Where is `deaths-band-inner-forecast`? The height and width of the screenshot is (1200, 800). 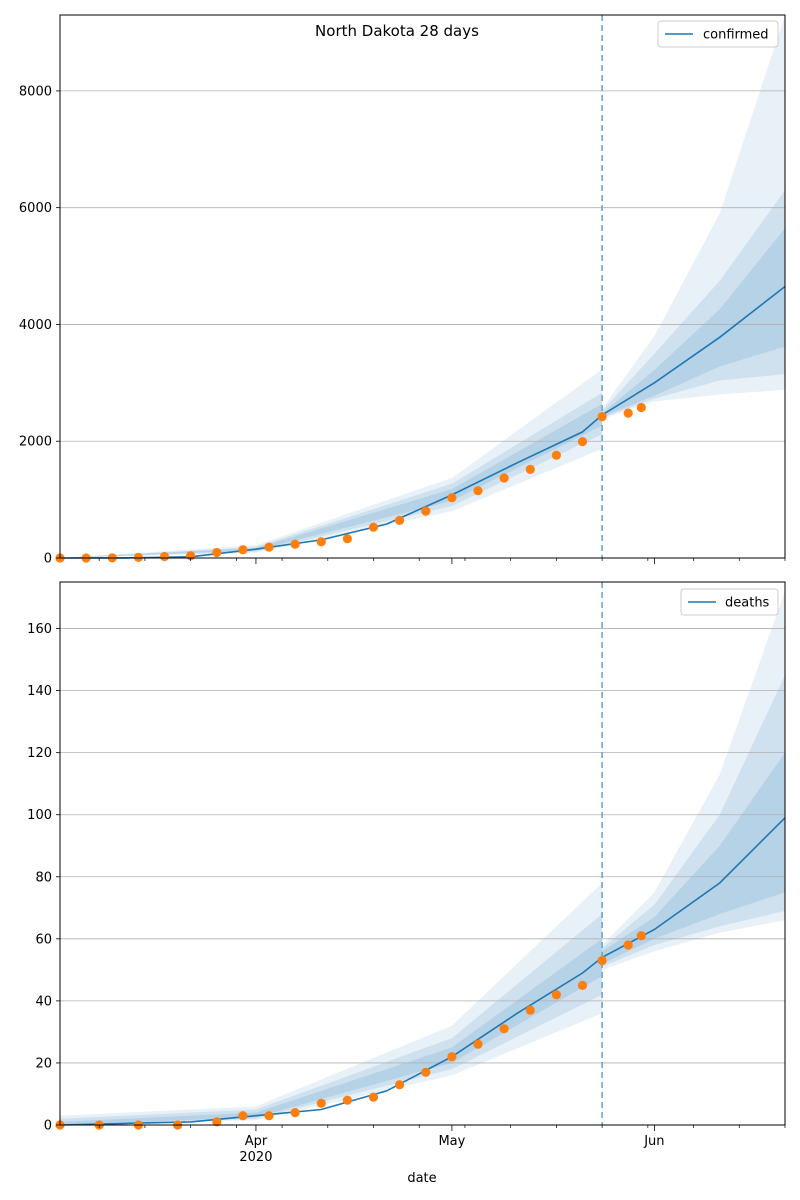 deaths-band-inner-forecast is located at coordinates (693, 858).